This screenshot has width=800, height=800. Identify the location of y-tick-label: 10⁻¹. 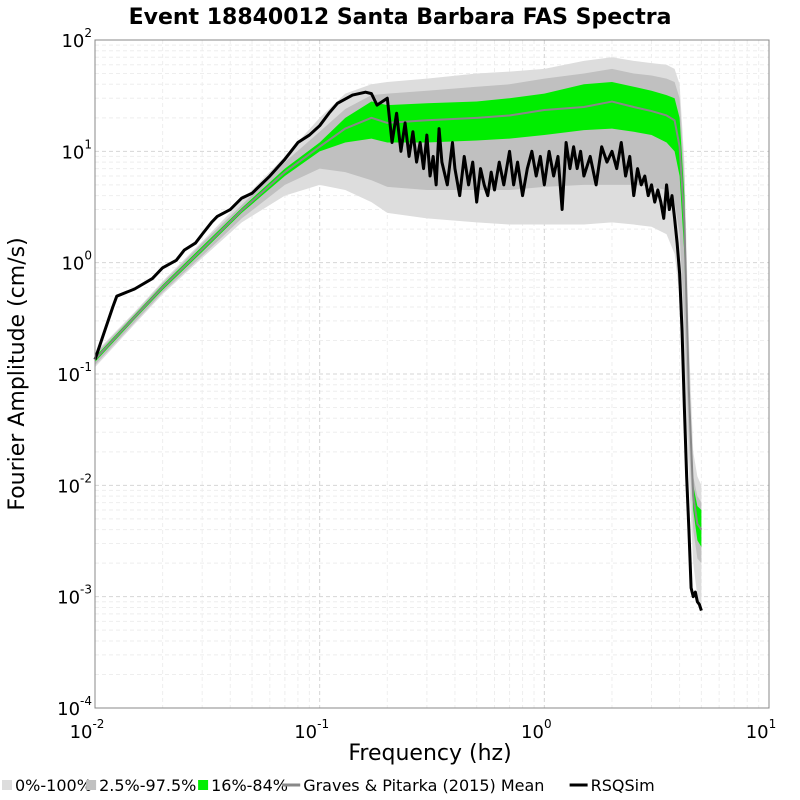
(74, 373).